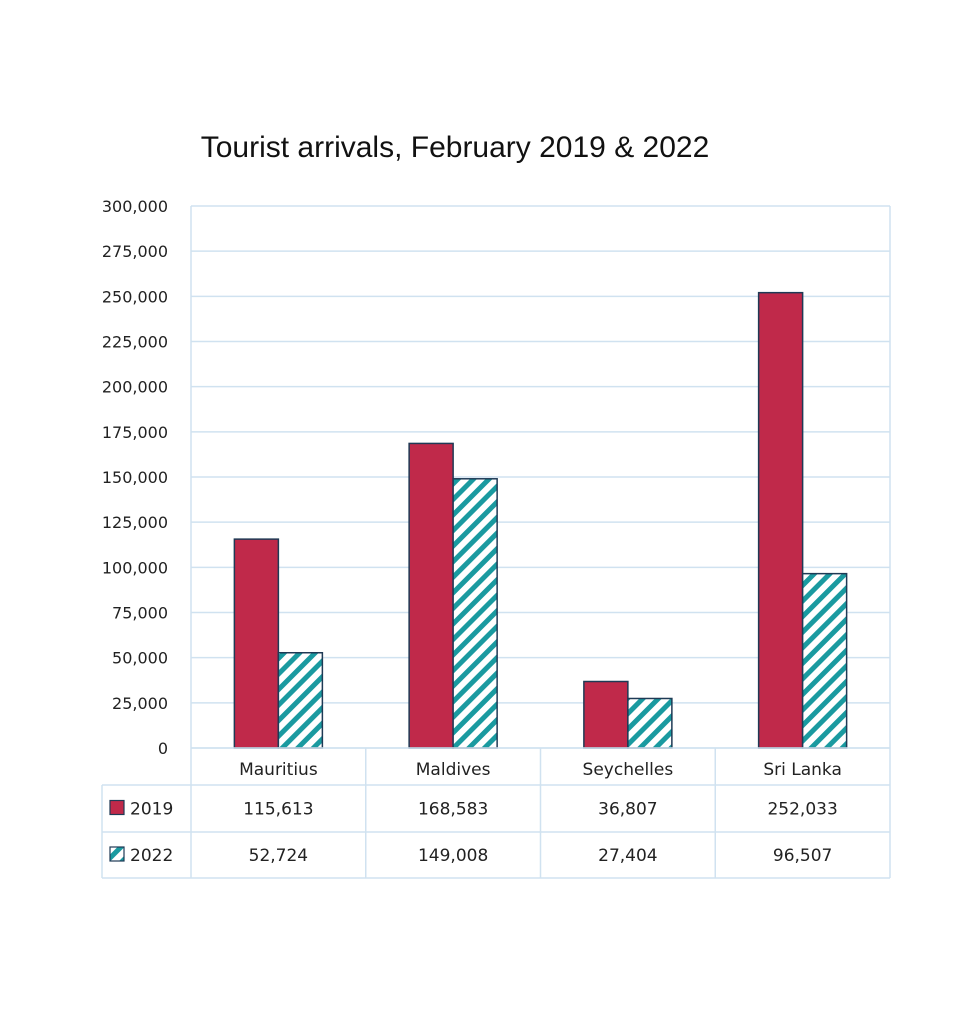  I want to click on x-tick-label: Sri Lanka, so click(802, 770).